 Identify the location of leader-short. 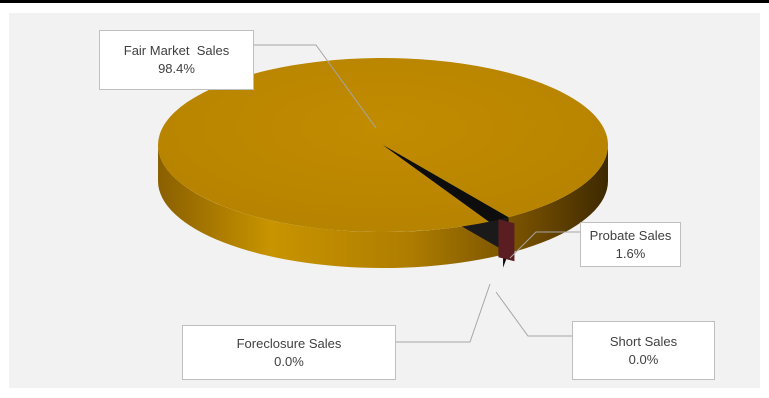
(533, 314).